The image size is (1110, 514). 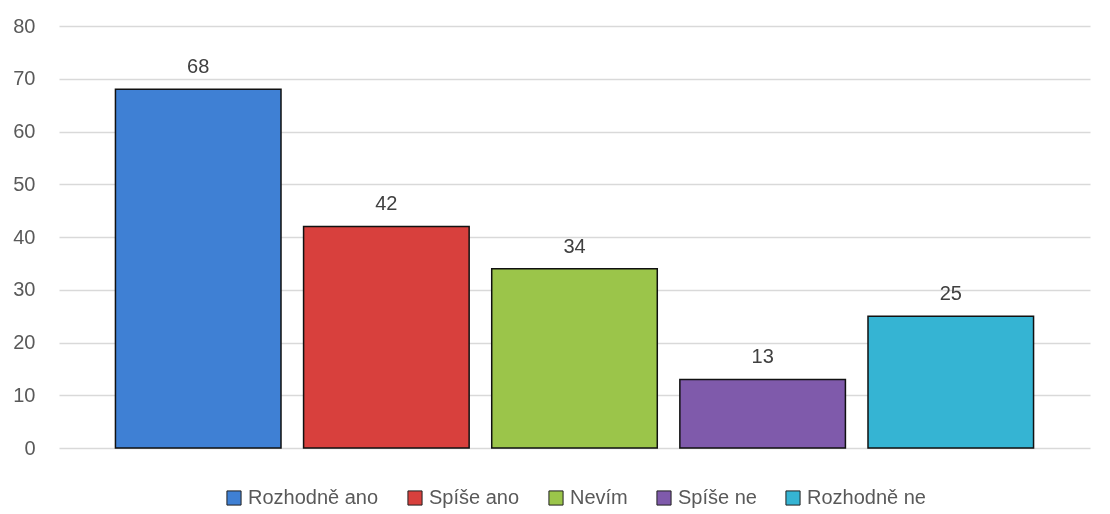 What do you see at coordinates (717, 497) in the screenshot?
I see `legend-label: Spíše ne` at bounding box center [717, 497].